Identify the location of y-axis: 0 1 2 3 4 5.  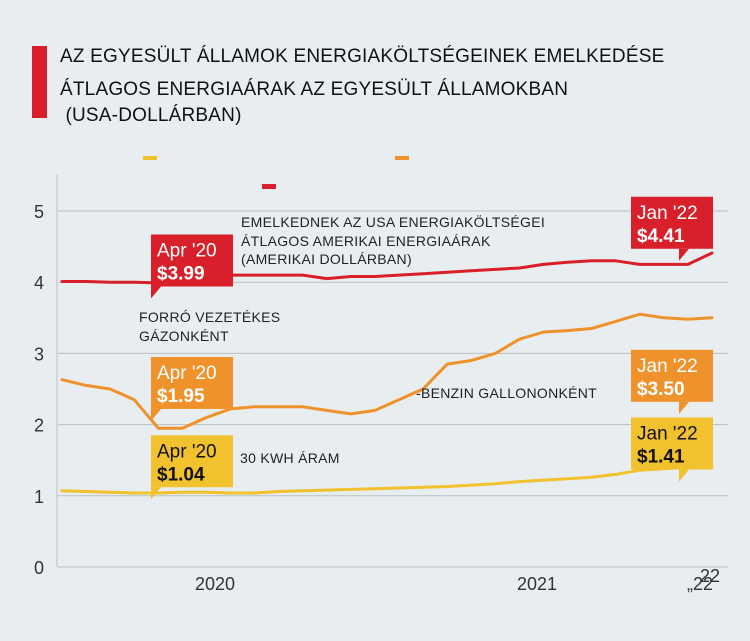
(39, 390).